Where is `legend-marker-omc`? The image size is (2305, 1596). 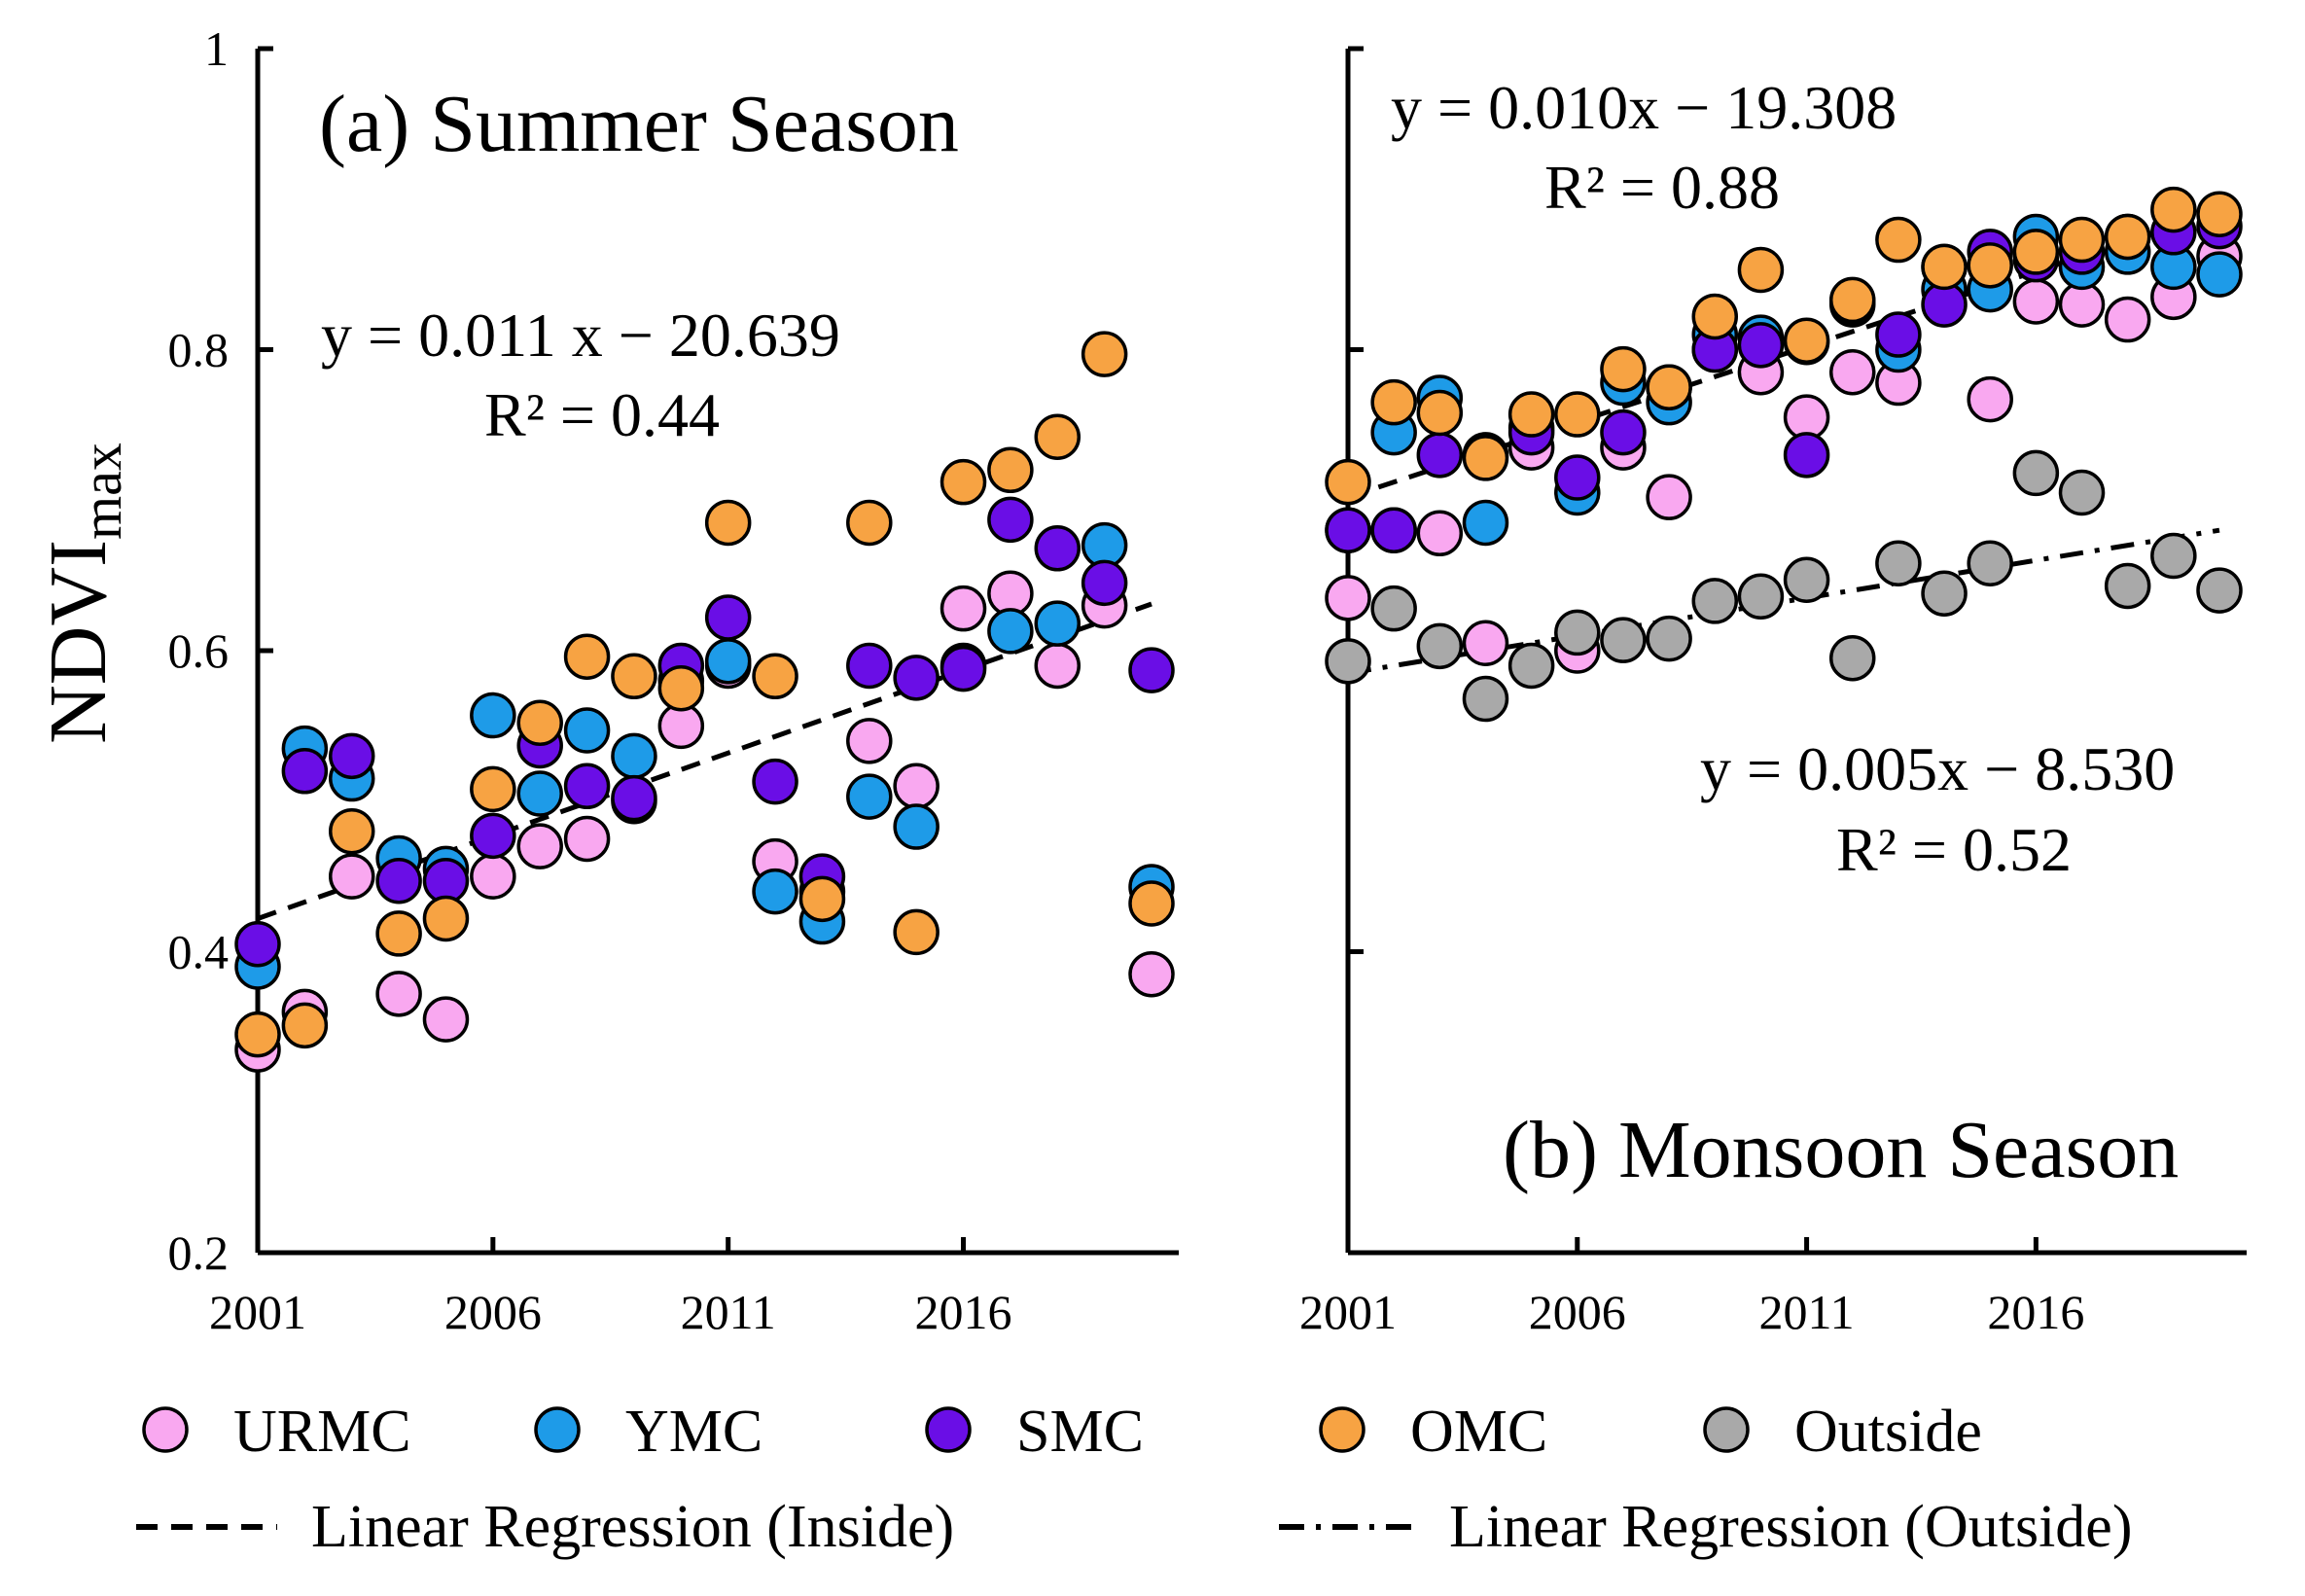
legend-marker-omc is located at coordinates (1342, 1430).